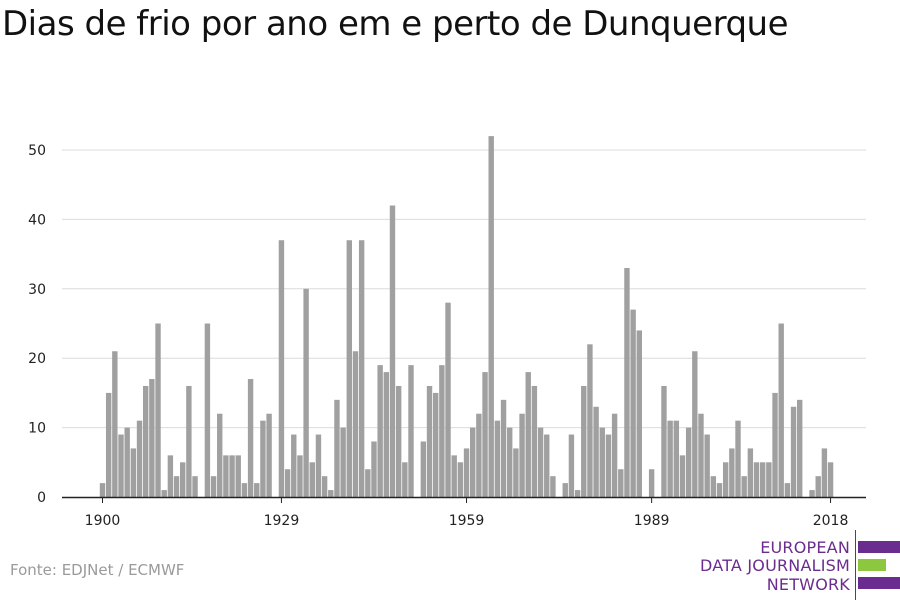 This screenshot has width=900, height=600. Describe the element at coordinates (103, 521) in the screenshot. I see `x-tick-label: 1900` at that location.